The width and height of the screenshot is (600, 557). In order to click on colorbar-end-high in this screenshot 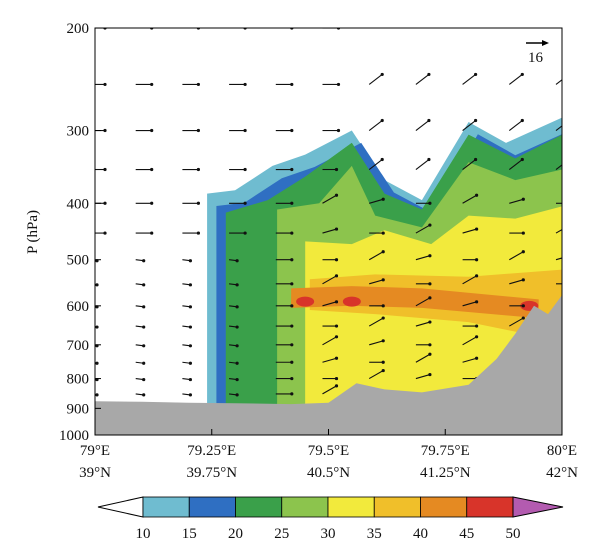, I will do `click(538, 507)`.